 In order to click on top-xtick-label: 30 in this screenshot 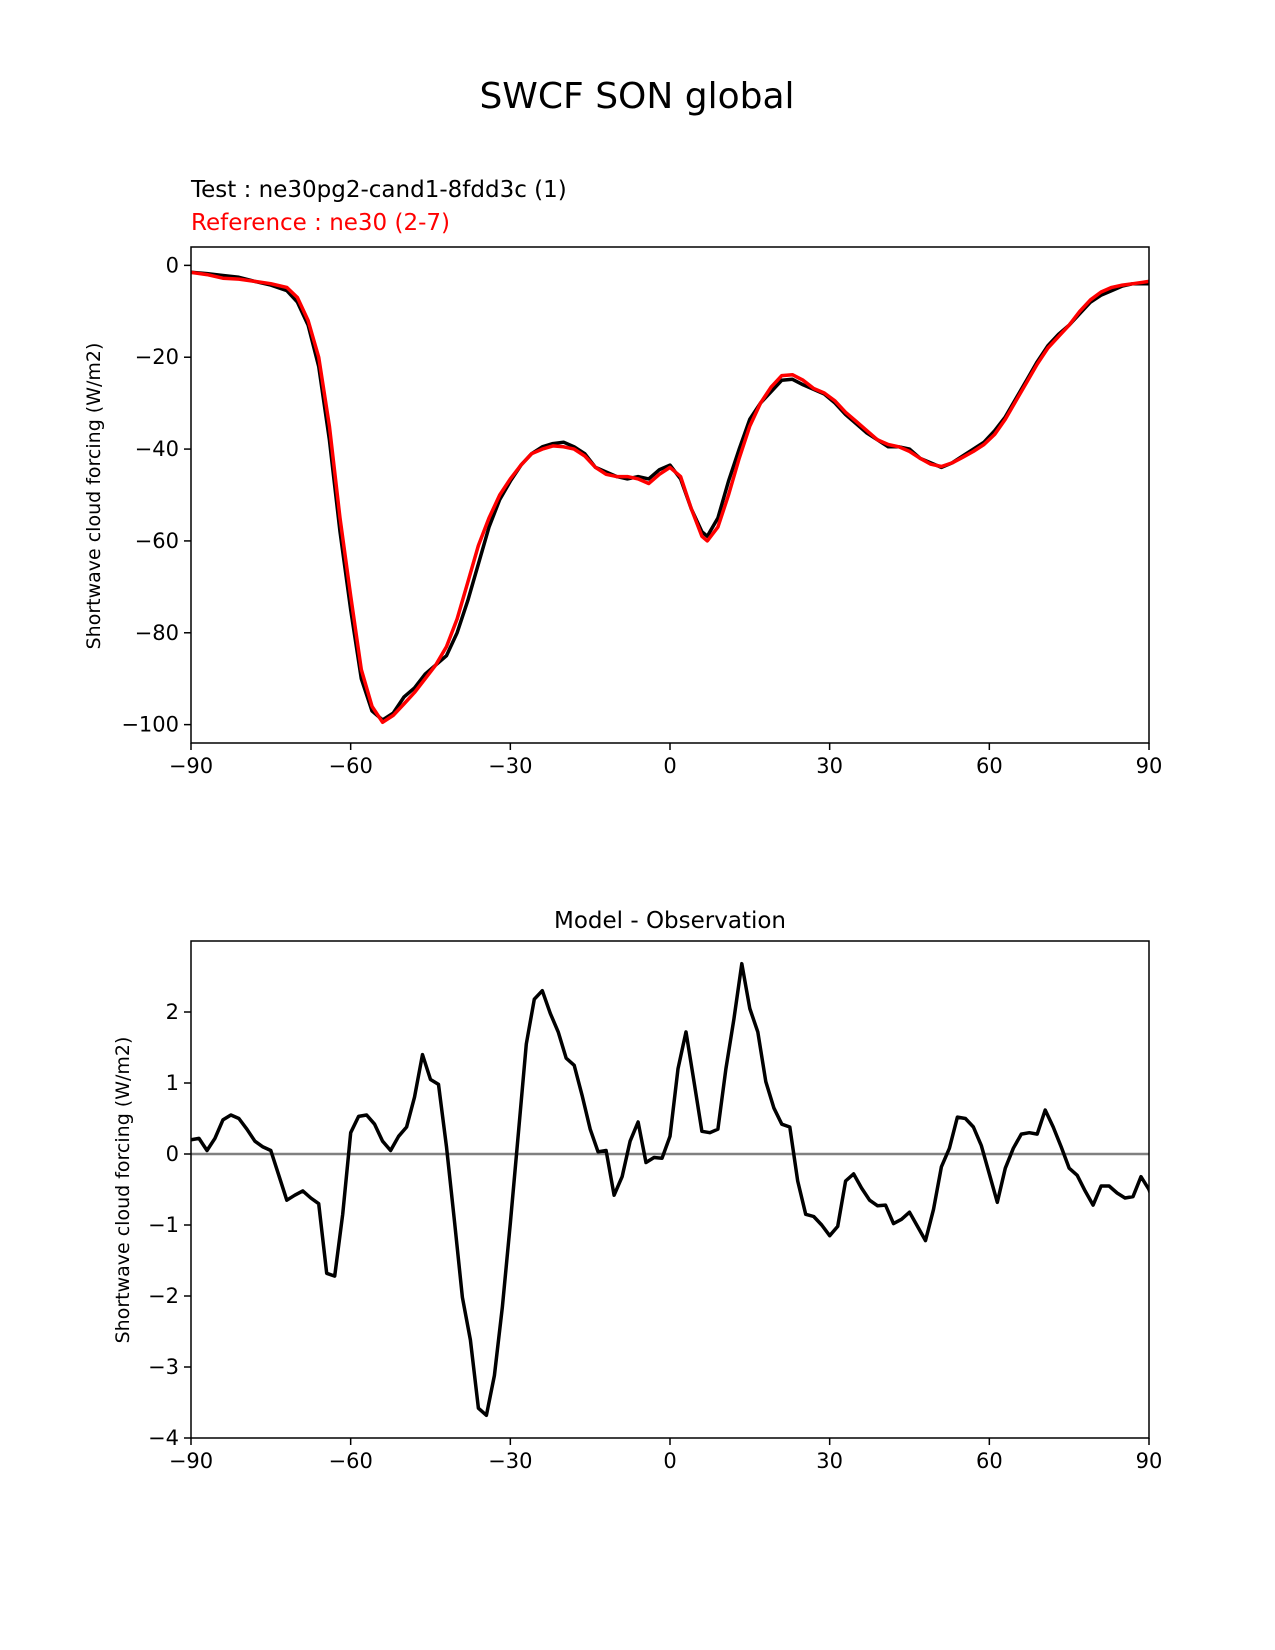, I will do `click(829, 766)`.